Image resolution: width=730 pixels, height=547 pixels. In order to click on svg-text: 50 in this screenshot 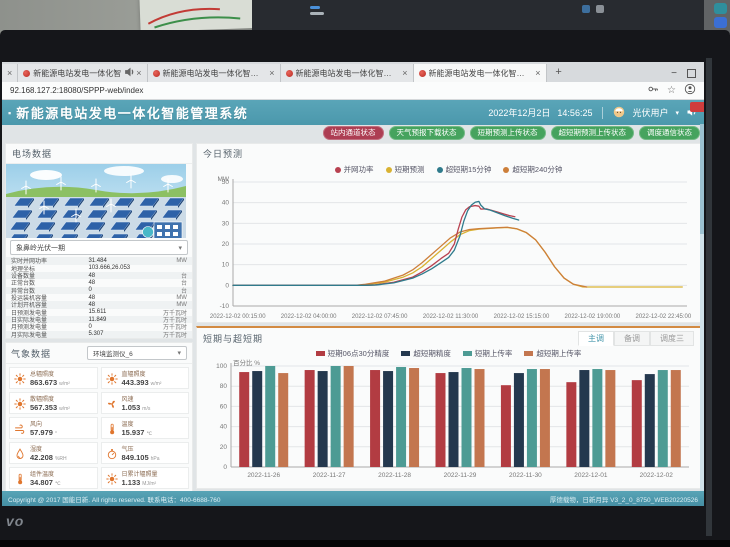, I will do `click(225, 182)`.